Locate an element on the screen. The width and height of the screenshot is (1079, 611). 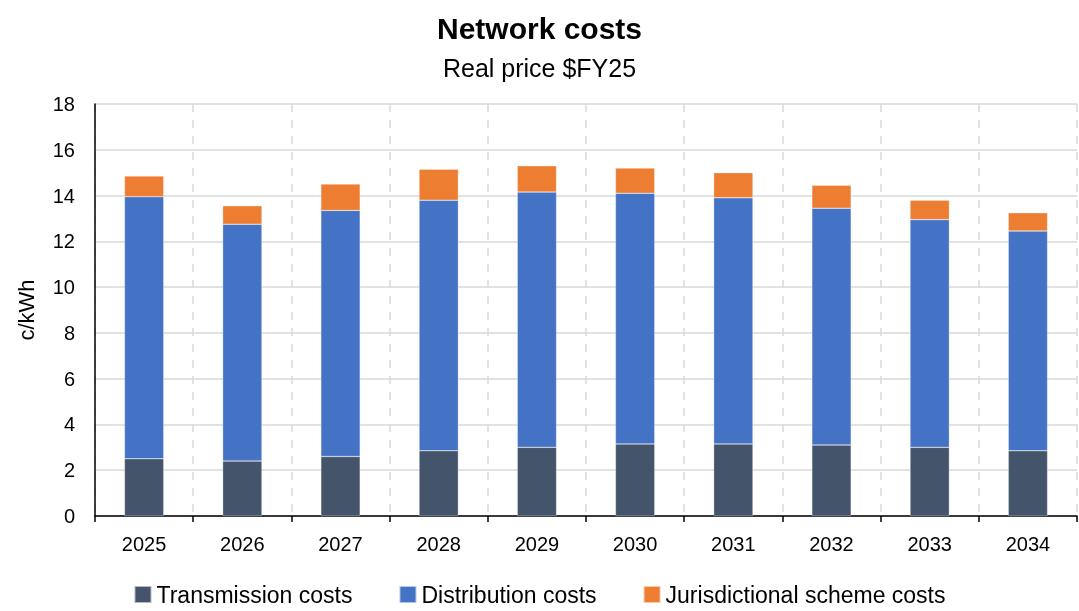
y-tick-label: 14 is located at coordinates (63, 195).